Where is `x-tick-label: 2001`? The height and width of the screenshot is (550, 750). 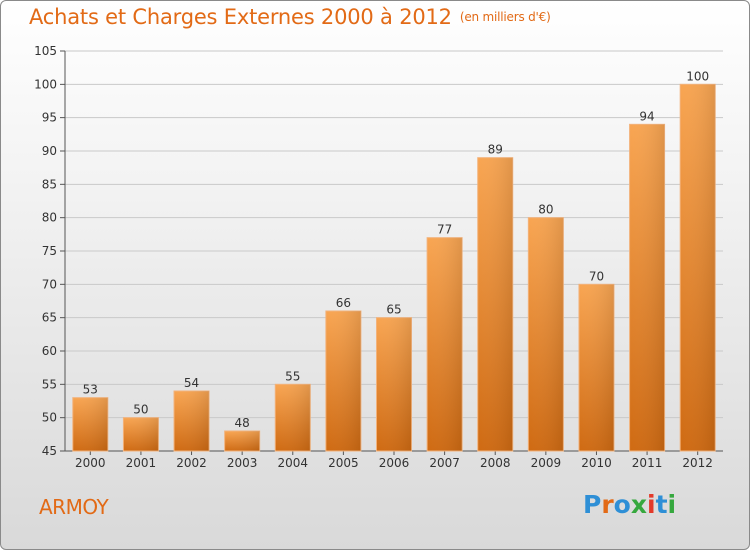 x-tick-label: 2001 is located at coordinates (141, 463).